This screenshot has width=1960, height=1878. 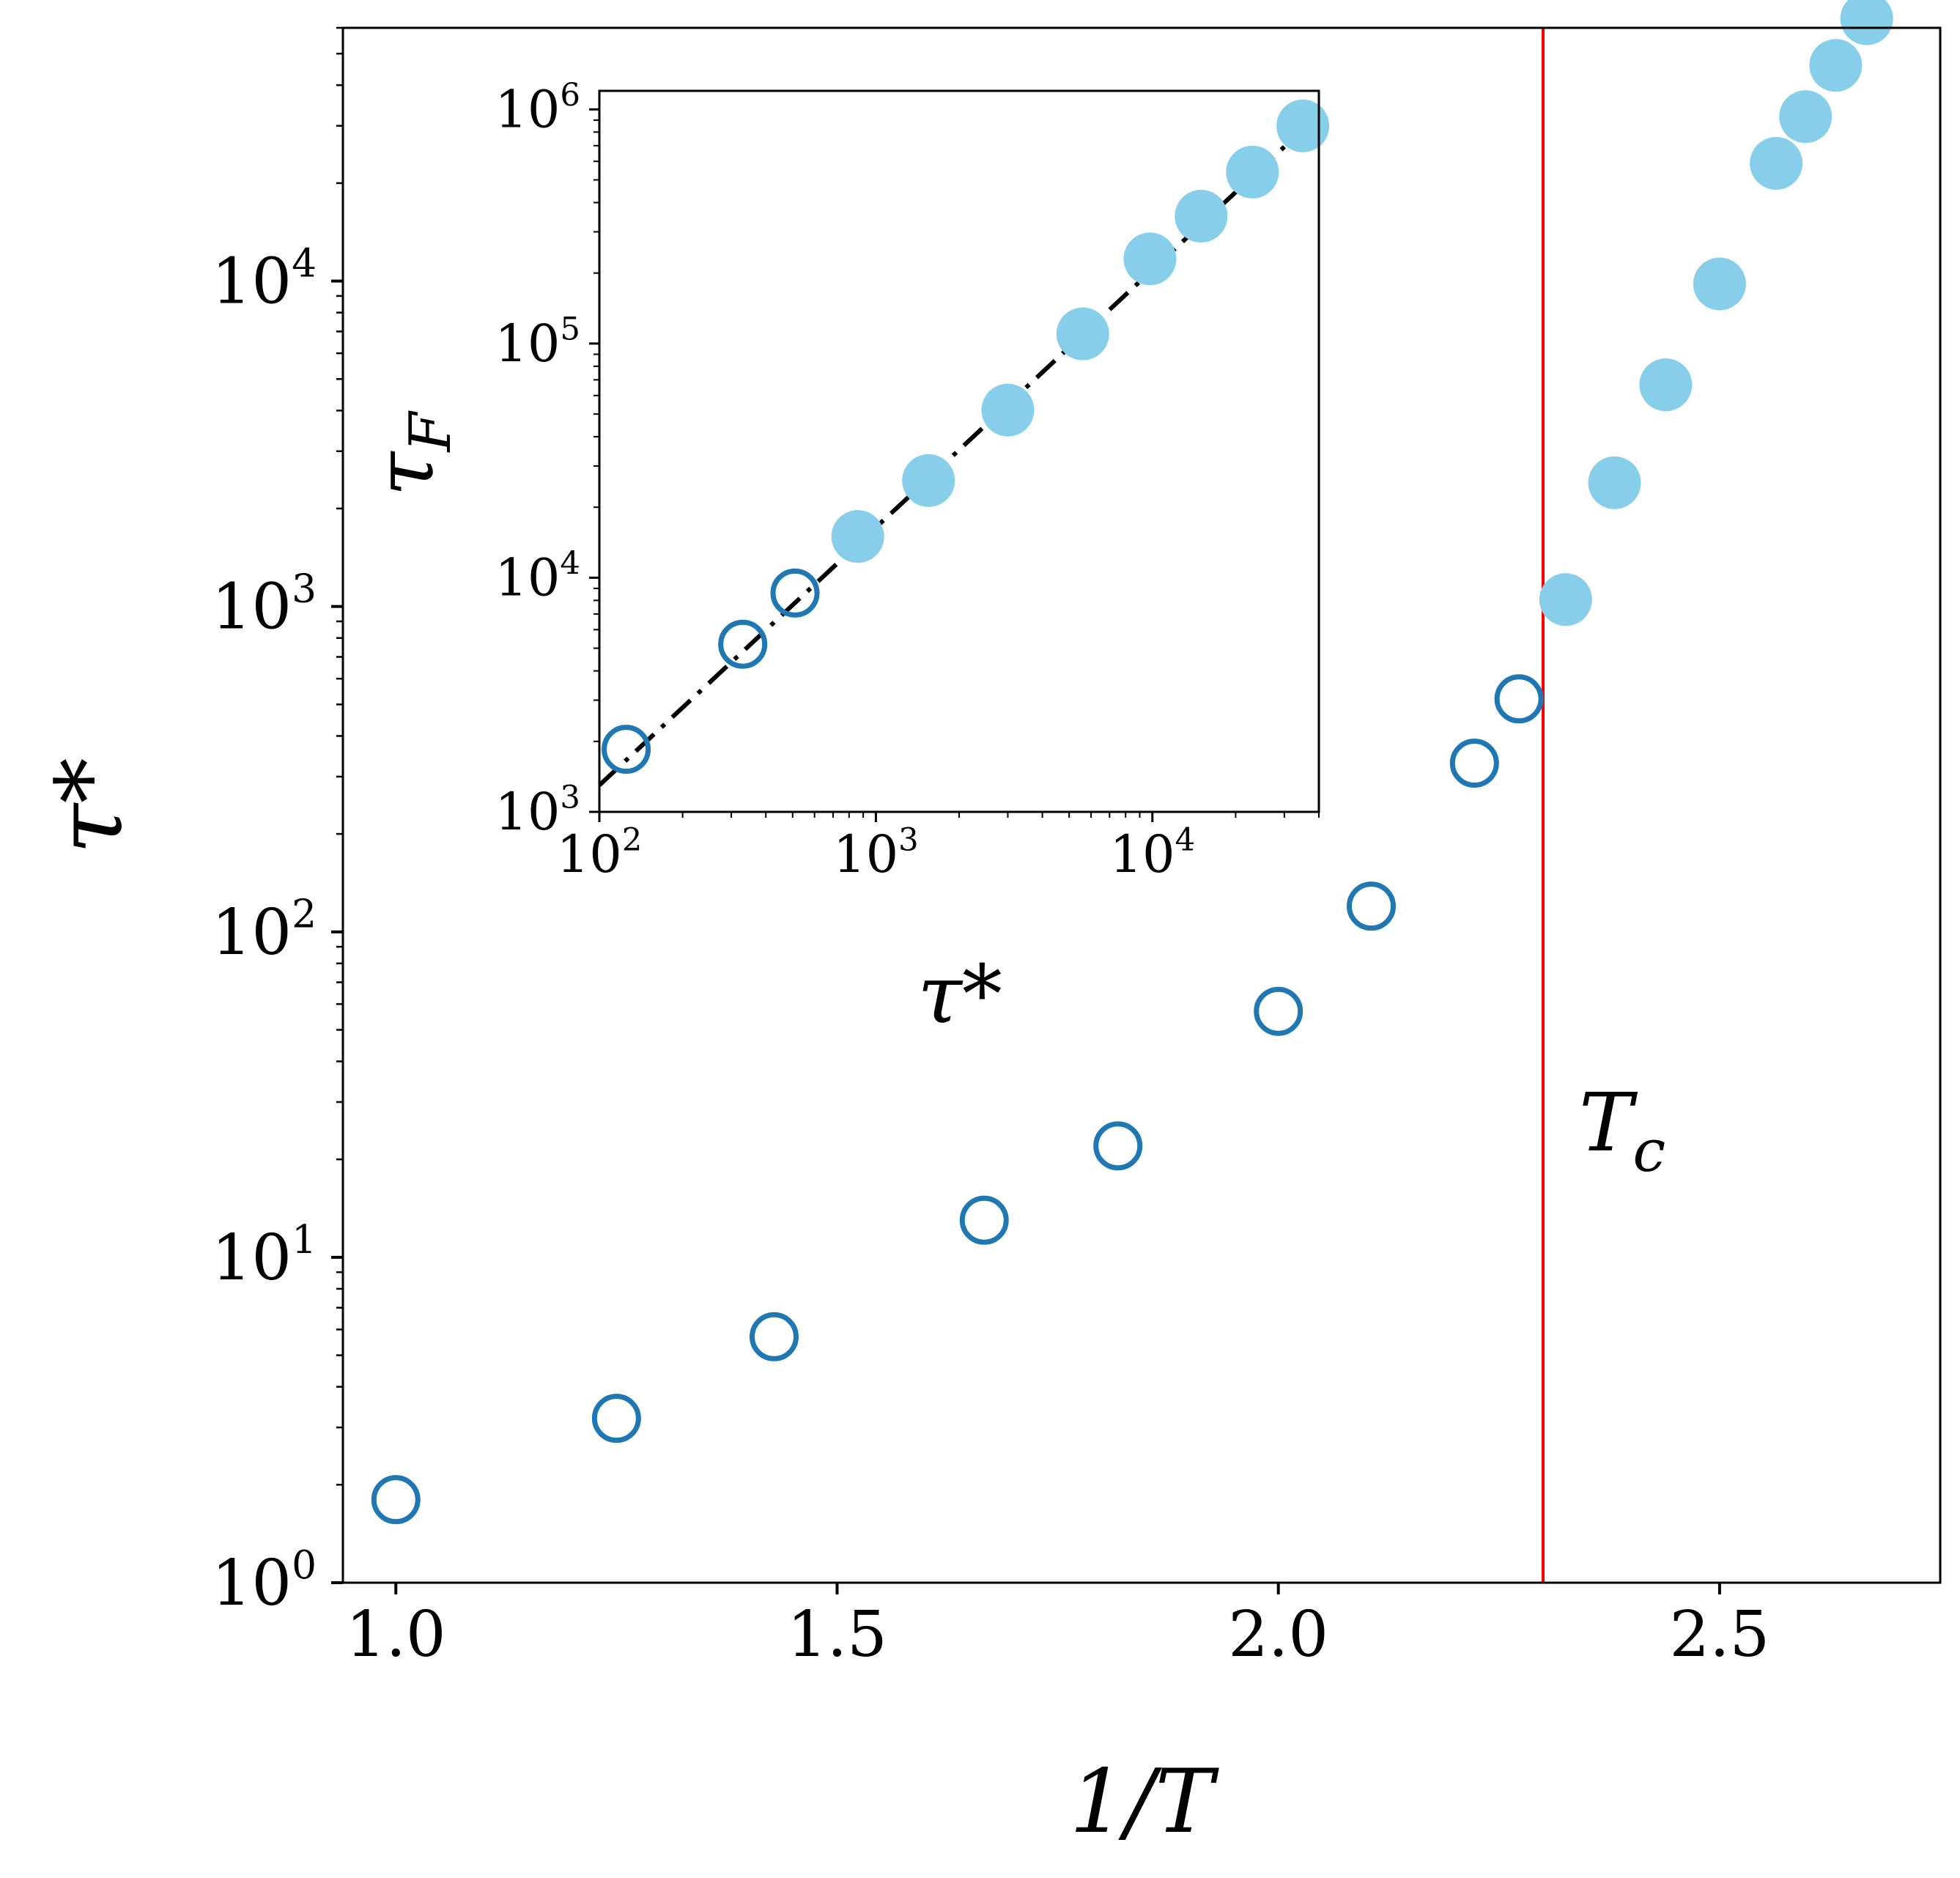 What do you see at coordinates (537, 576) in the screenshot?
I see `inset-y-tick-label: 10⁴` at bounding box center [537, 576].